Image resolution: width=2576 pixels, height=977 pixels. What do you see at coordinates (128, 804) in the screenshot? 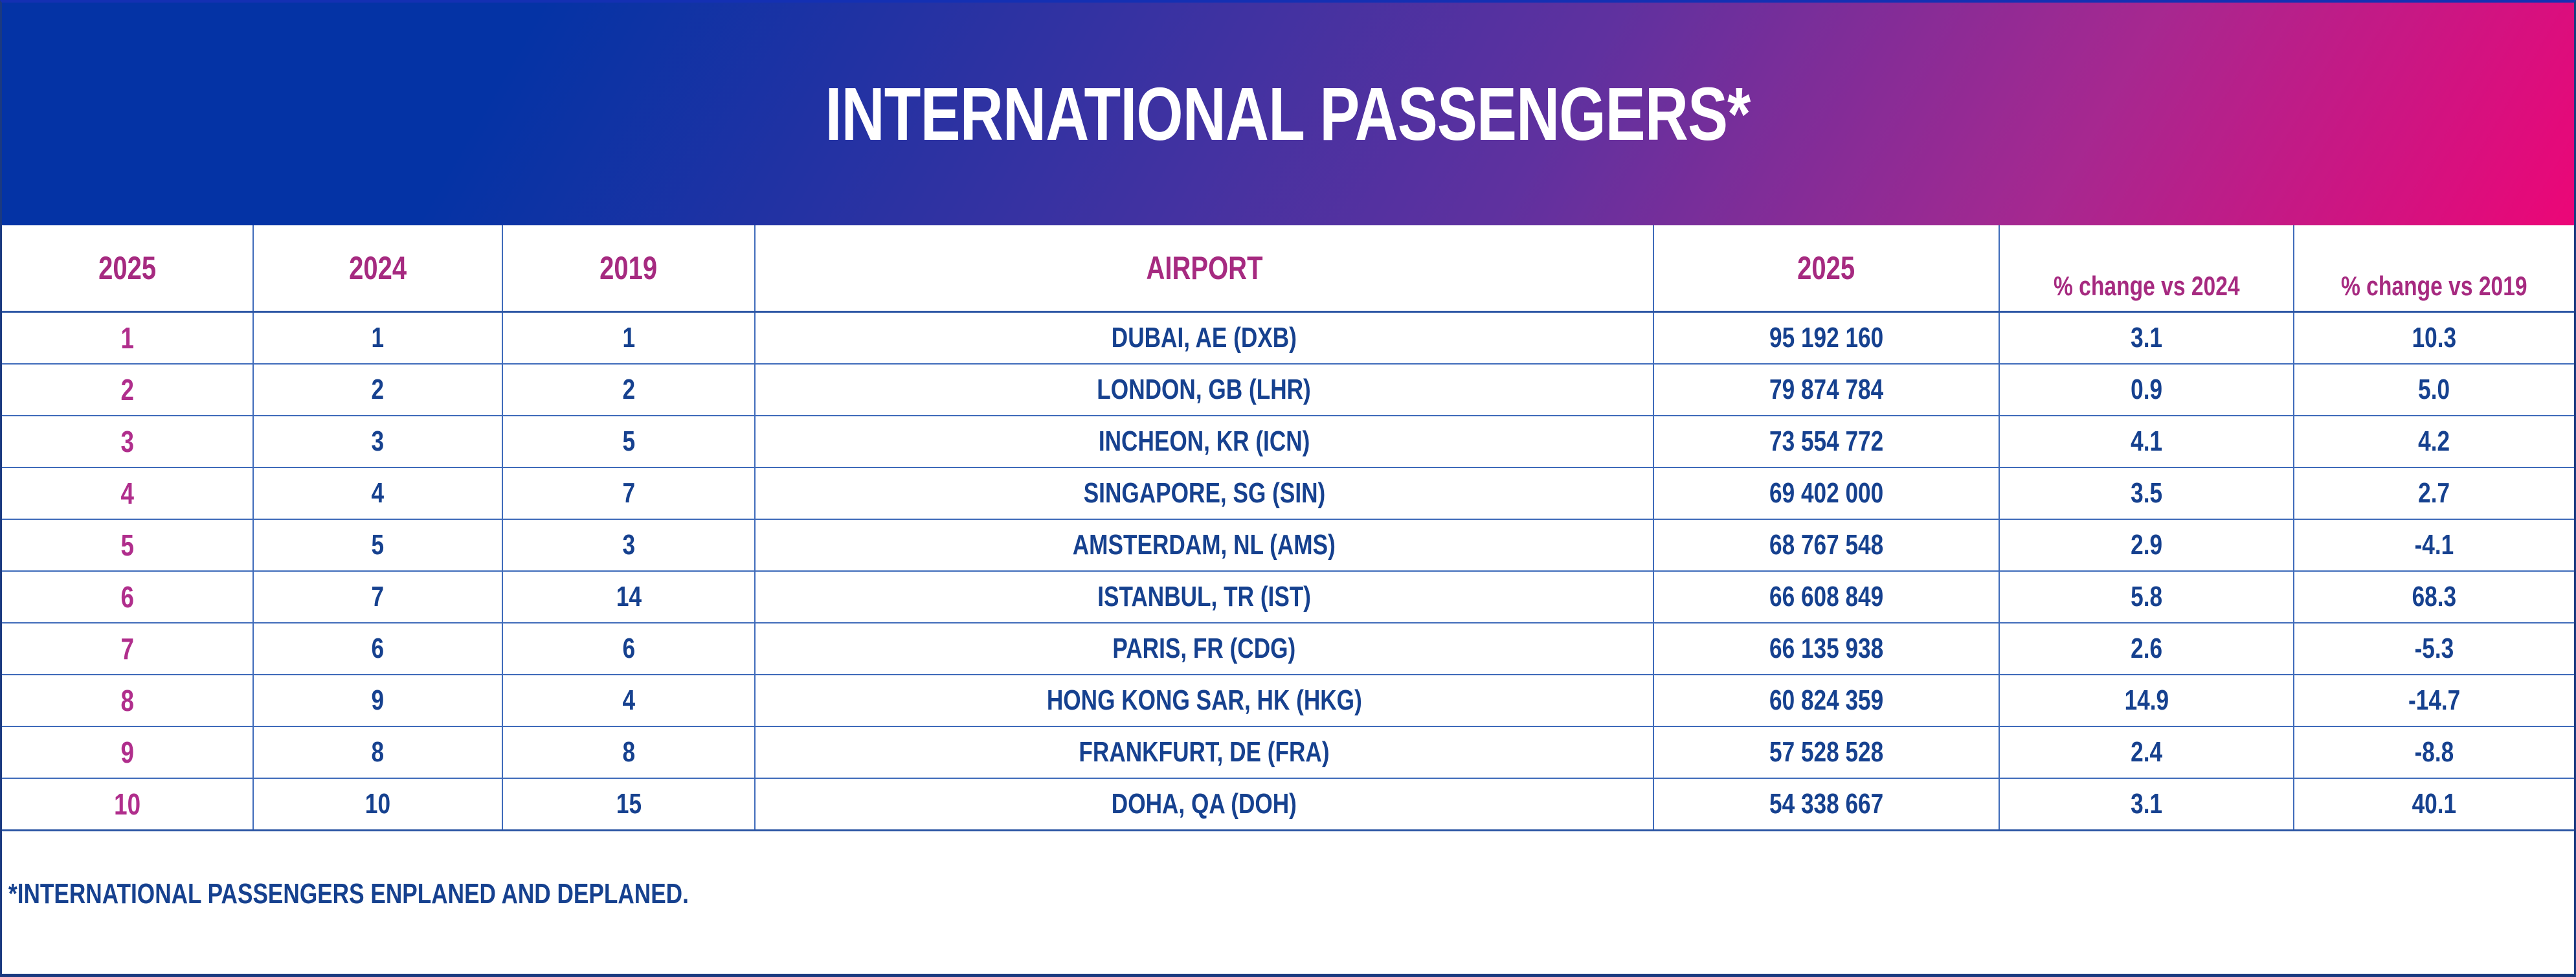
I see `rank-2025-cell: 10` at bounding box center [128, 804].